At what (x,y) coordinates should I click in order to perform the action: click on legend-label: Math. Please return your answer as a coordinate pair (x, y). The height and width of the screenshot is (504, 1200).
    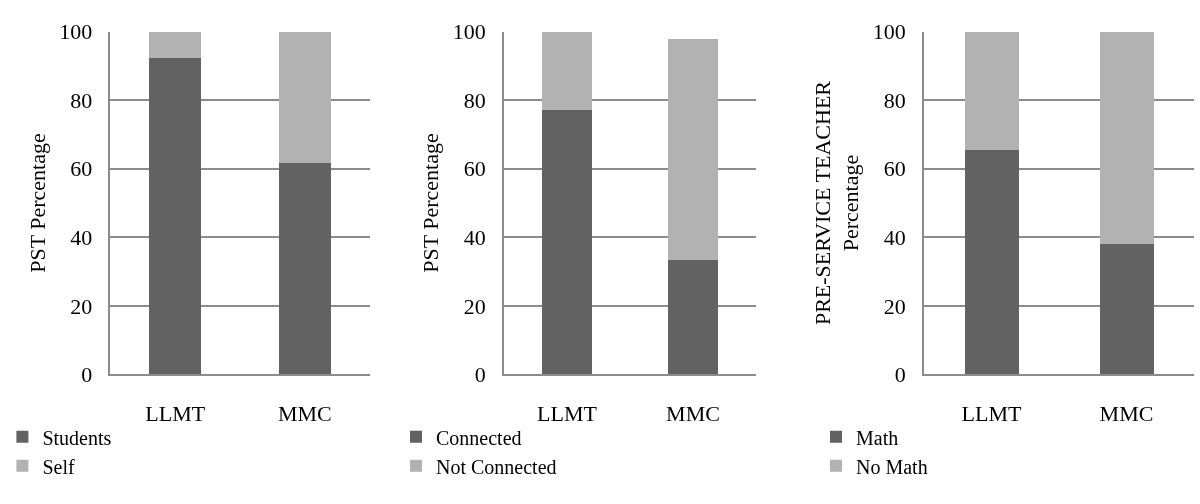
    Looking at the image, I should click on (877, 437).